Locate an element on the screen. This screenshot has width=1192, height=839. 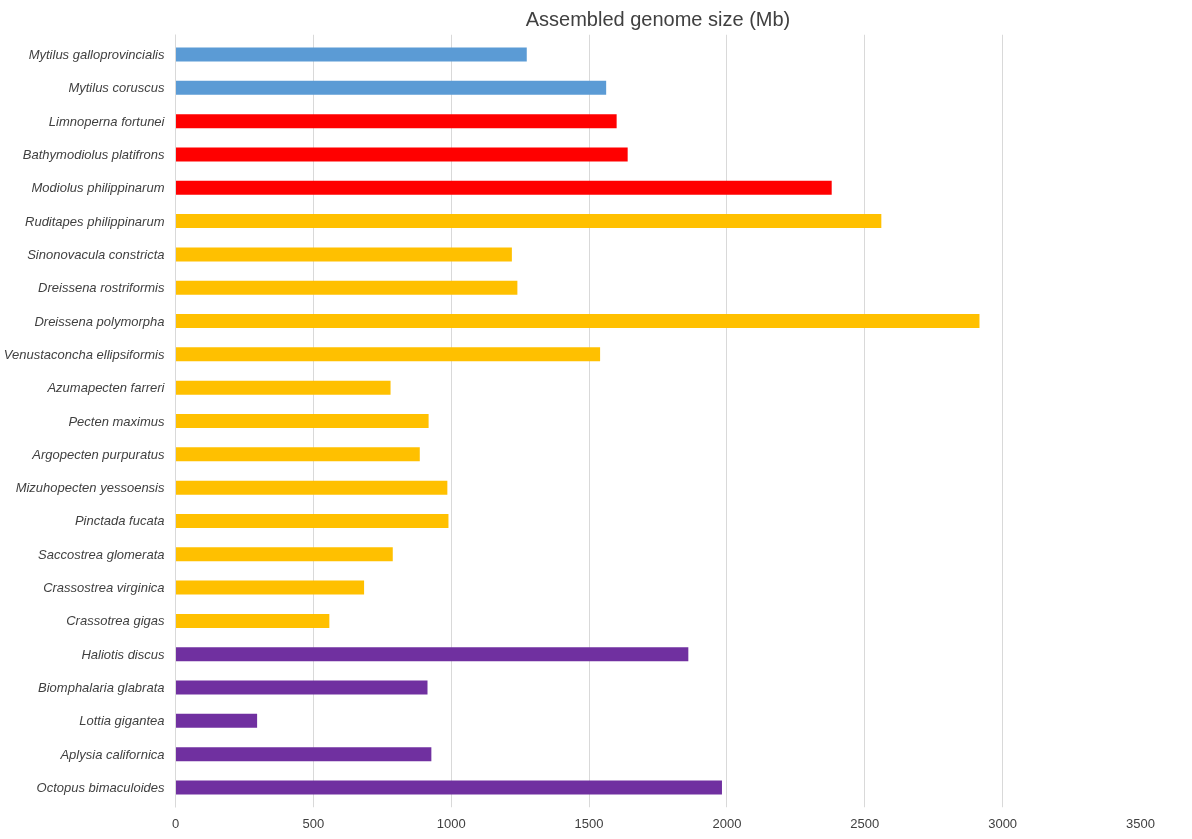
y-tick-label: Venustaconcha ellipsiformis is located at coordinates (84, 354).